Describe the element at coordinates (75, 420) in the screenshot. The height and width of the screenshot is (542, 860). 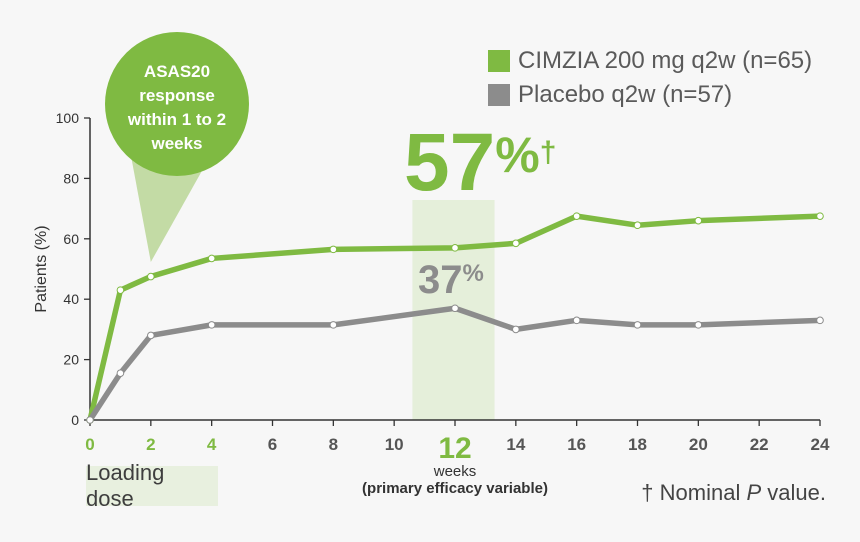
I see `y-tick-label: 0` at that location.